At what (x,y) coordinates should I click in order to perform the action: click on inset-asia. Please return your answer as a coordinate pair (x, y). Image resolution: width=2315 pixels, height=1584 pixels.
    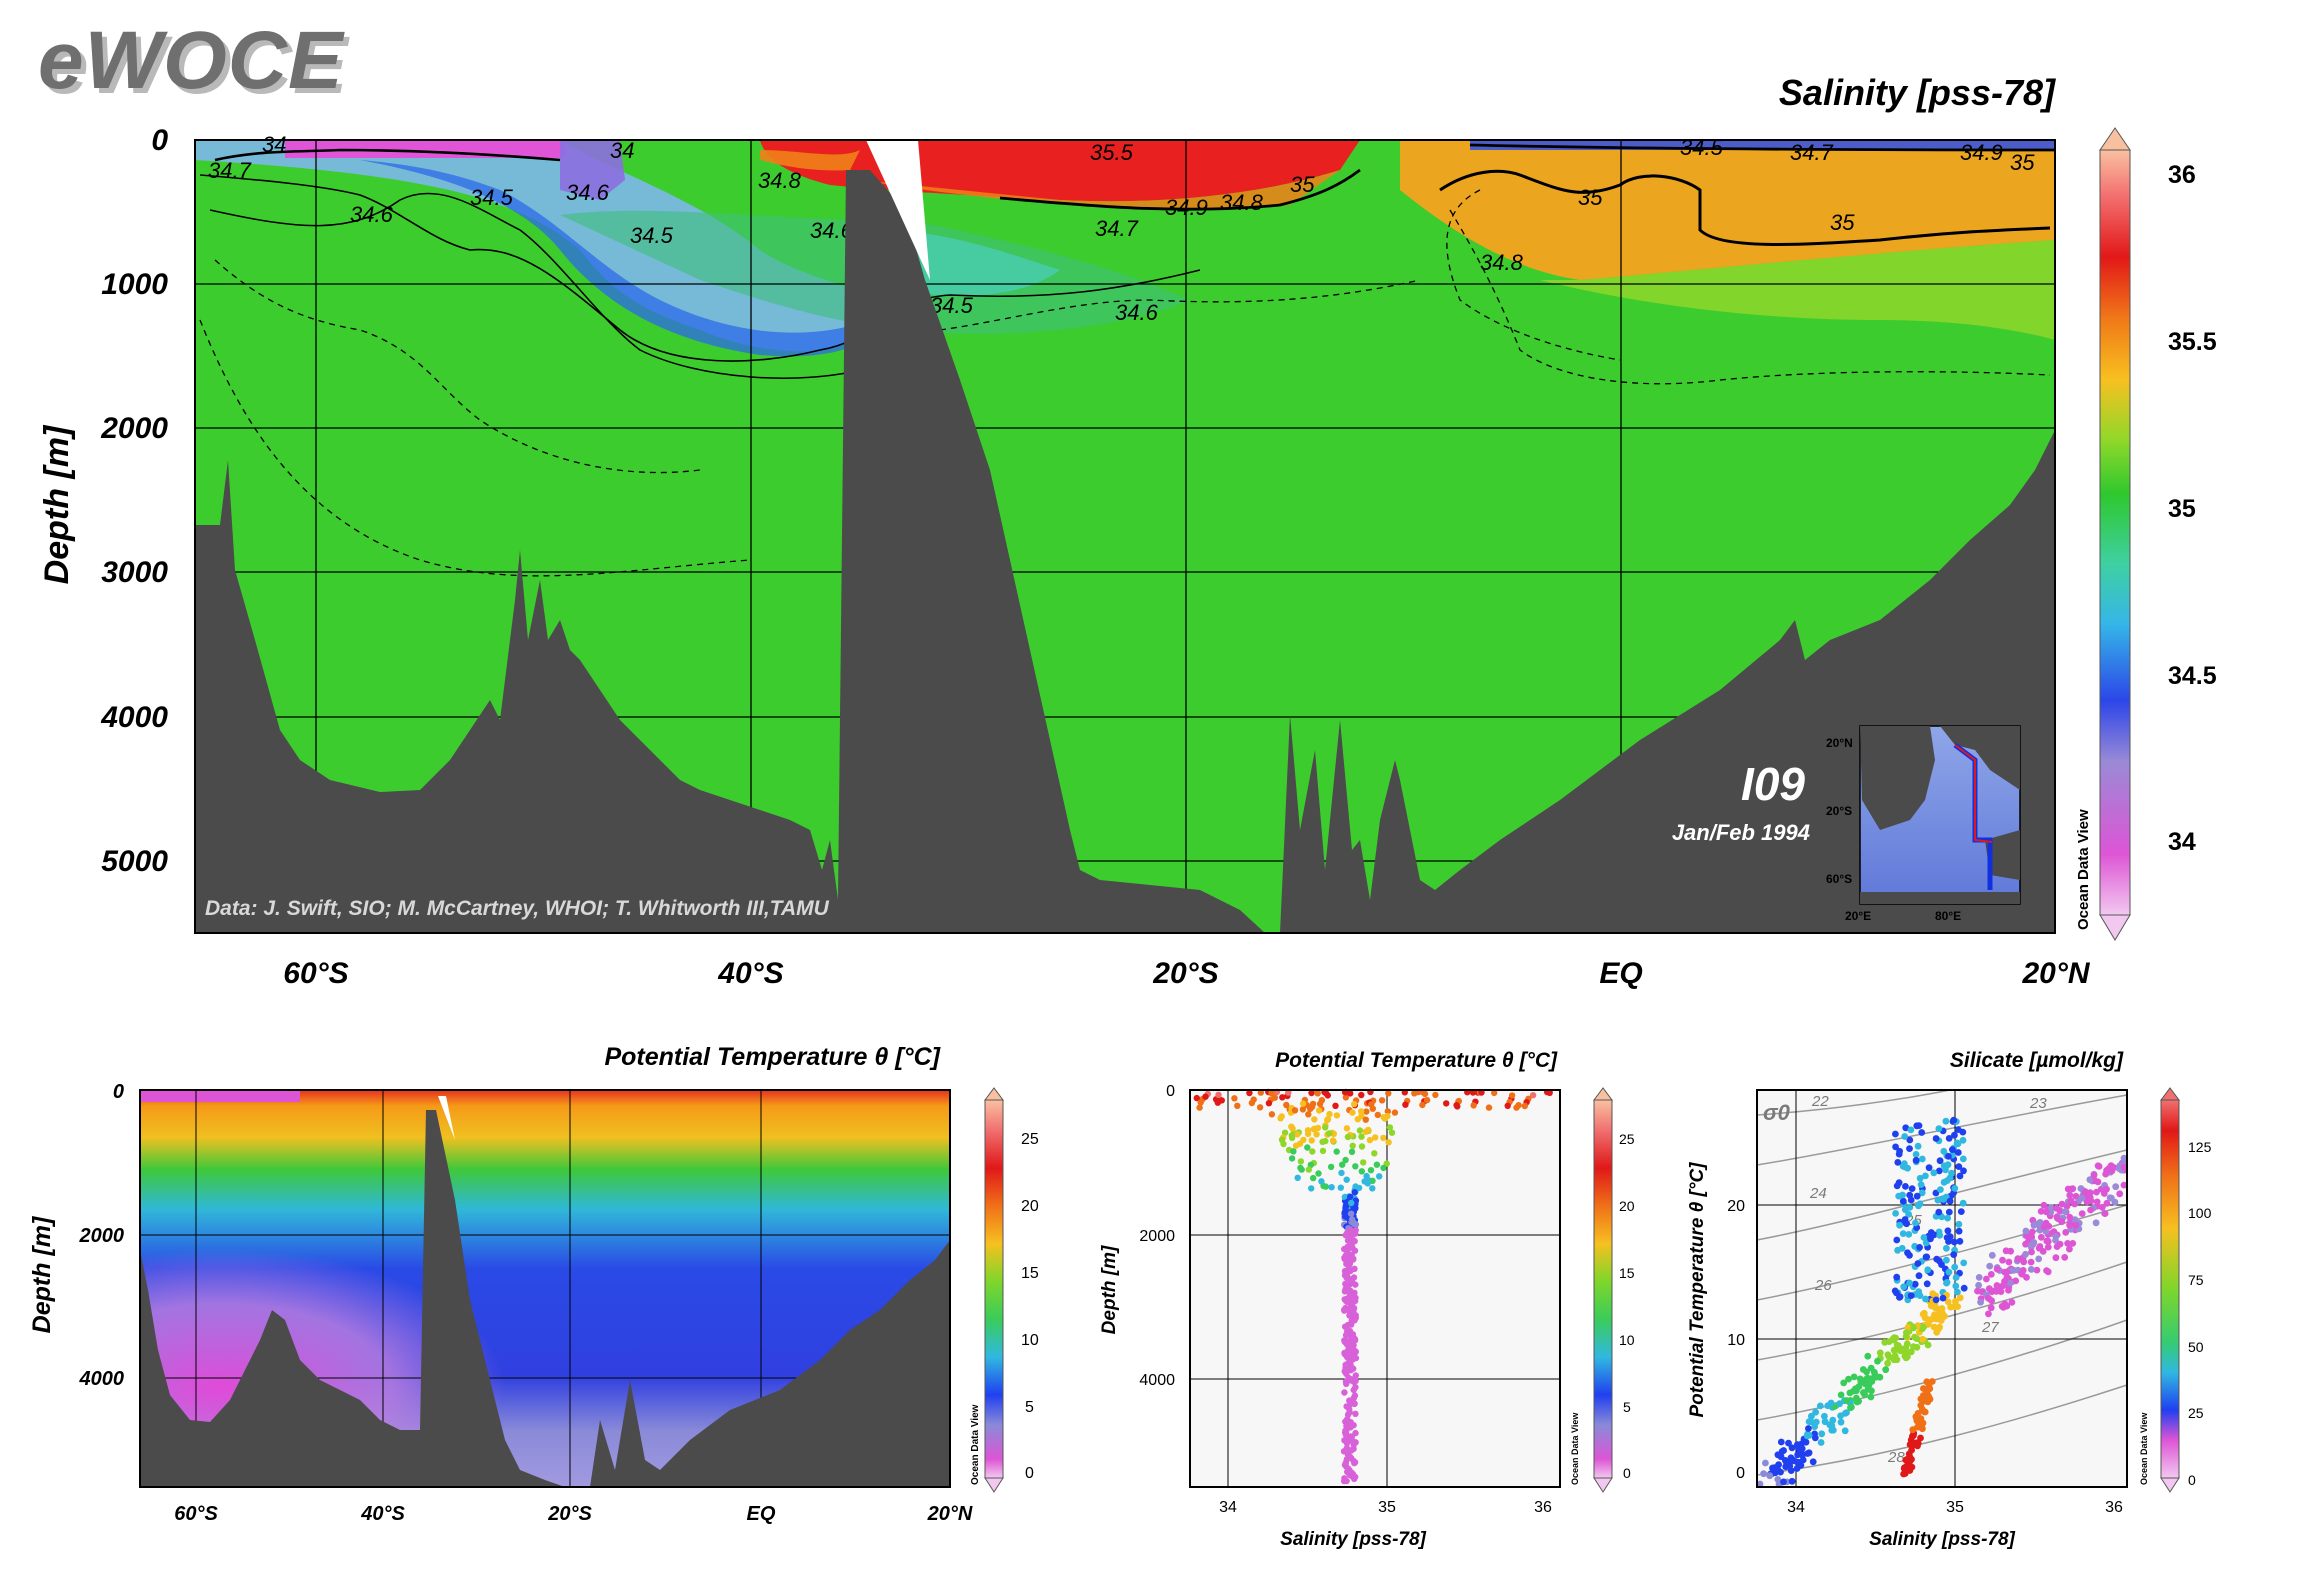
    Looking at the image, I should click on (1980, 758).